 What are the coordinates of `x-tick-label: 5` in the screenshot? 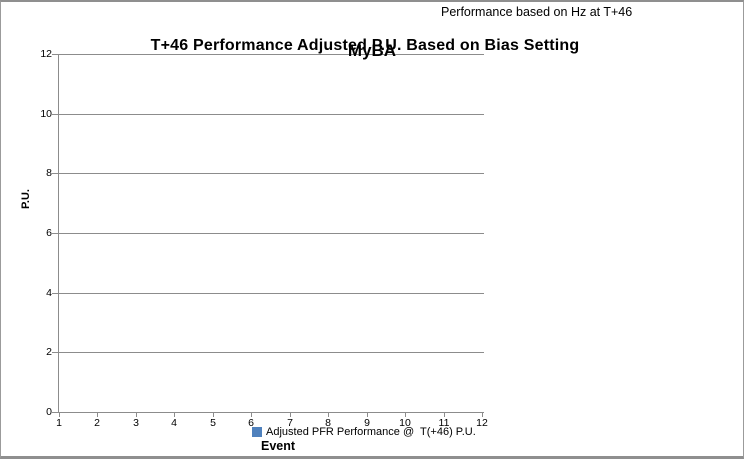 It's located at (213, 423).